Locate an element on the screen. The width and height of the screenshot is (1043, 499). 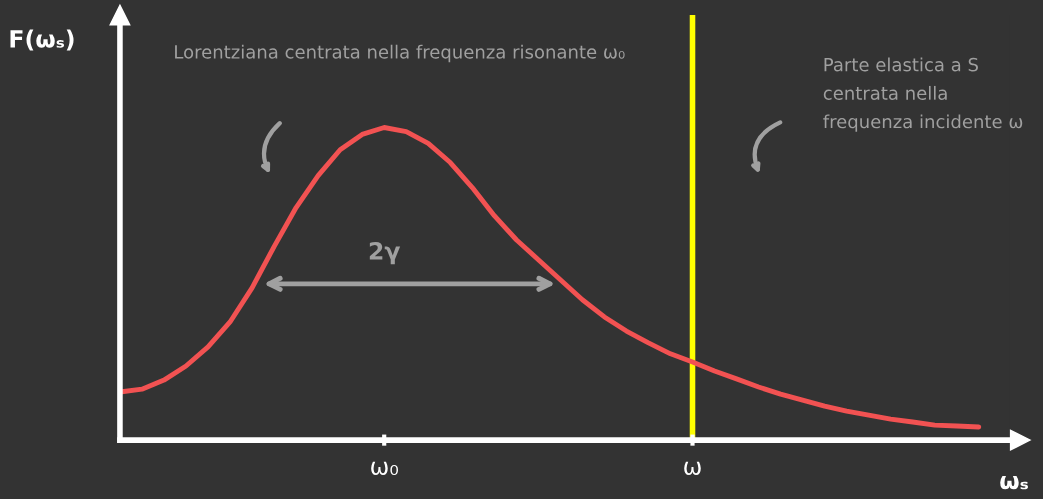
x-axis-title: ωₛ is located at coordinates (1014, 483).